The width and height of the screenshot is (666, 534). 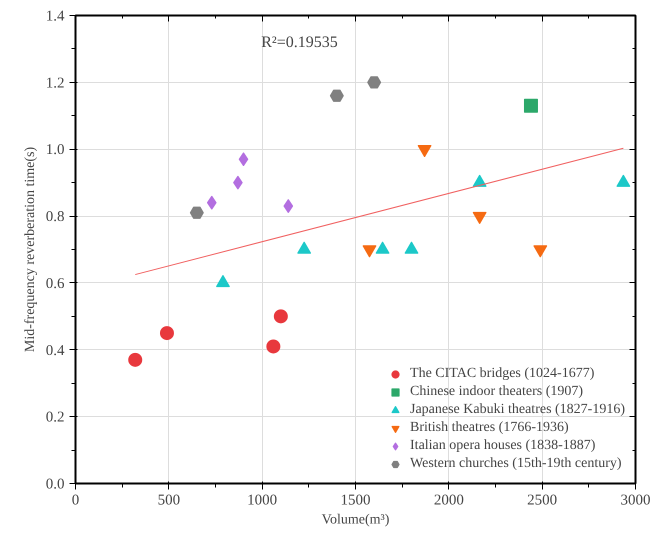 What do you see at coordinates (502, 374) in the screenshot?
I see `legend-label: The CITAC bridges (1024-1677)` at bounding box center [502, 374].